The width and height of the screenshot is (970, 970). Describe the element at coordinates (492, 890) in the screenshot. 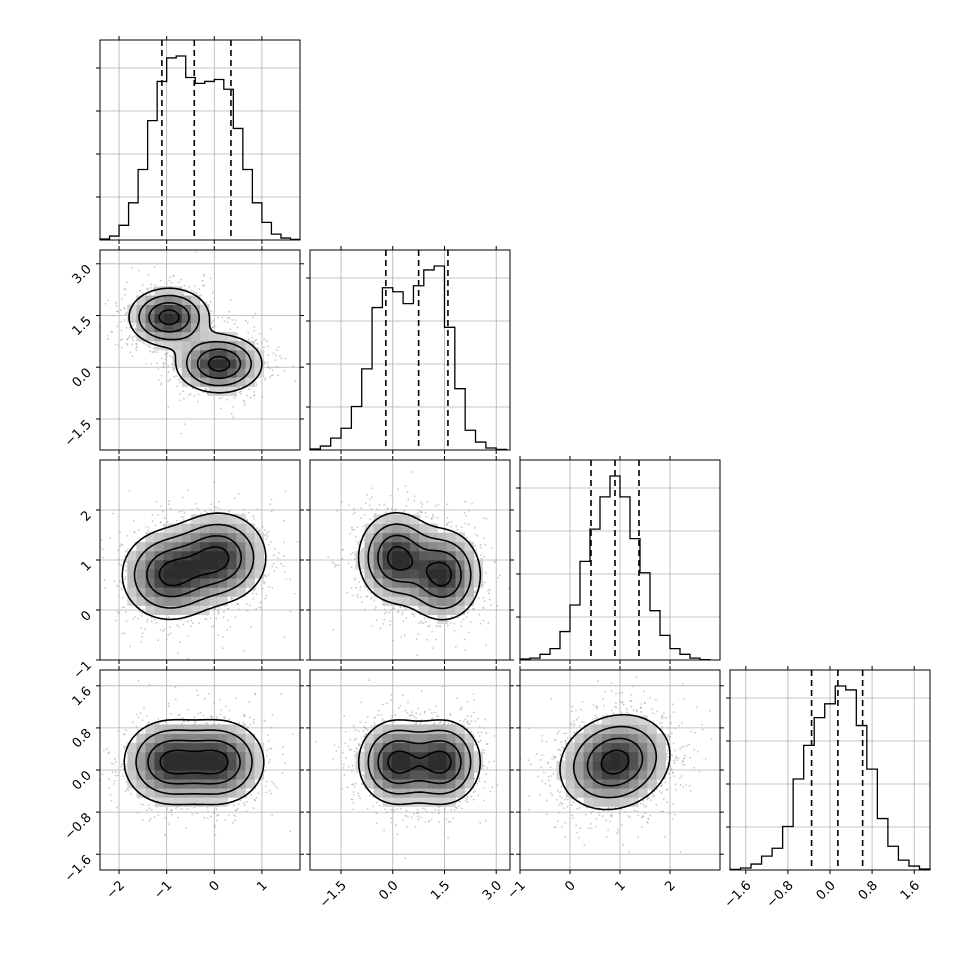

I see `x-tick-label: 3.0` at that location.